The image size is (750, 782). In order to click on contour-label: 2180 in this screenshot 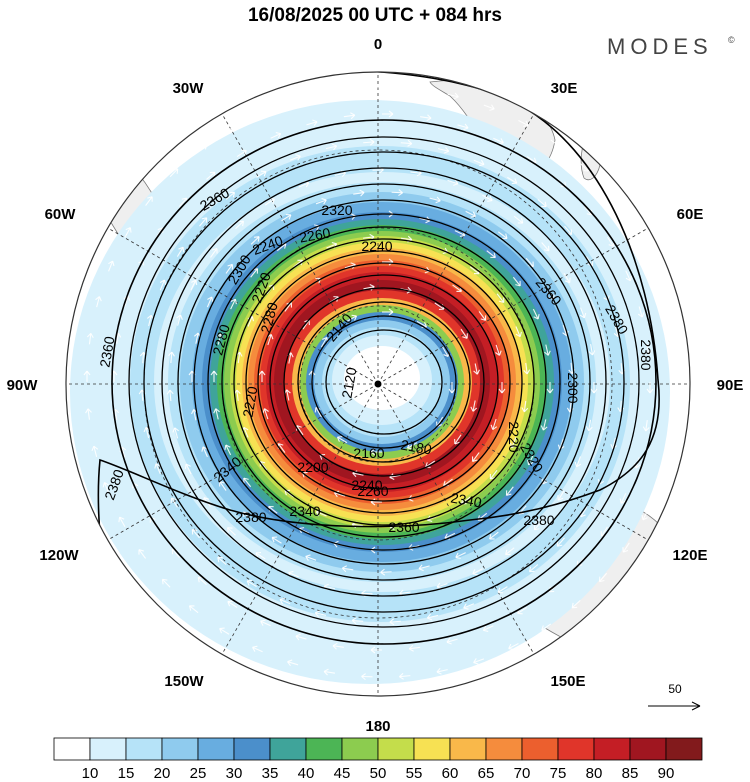, I will do `click(416, 446)`.